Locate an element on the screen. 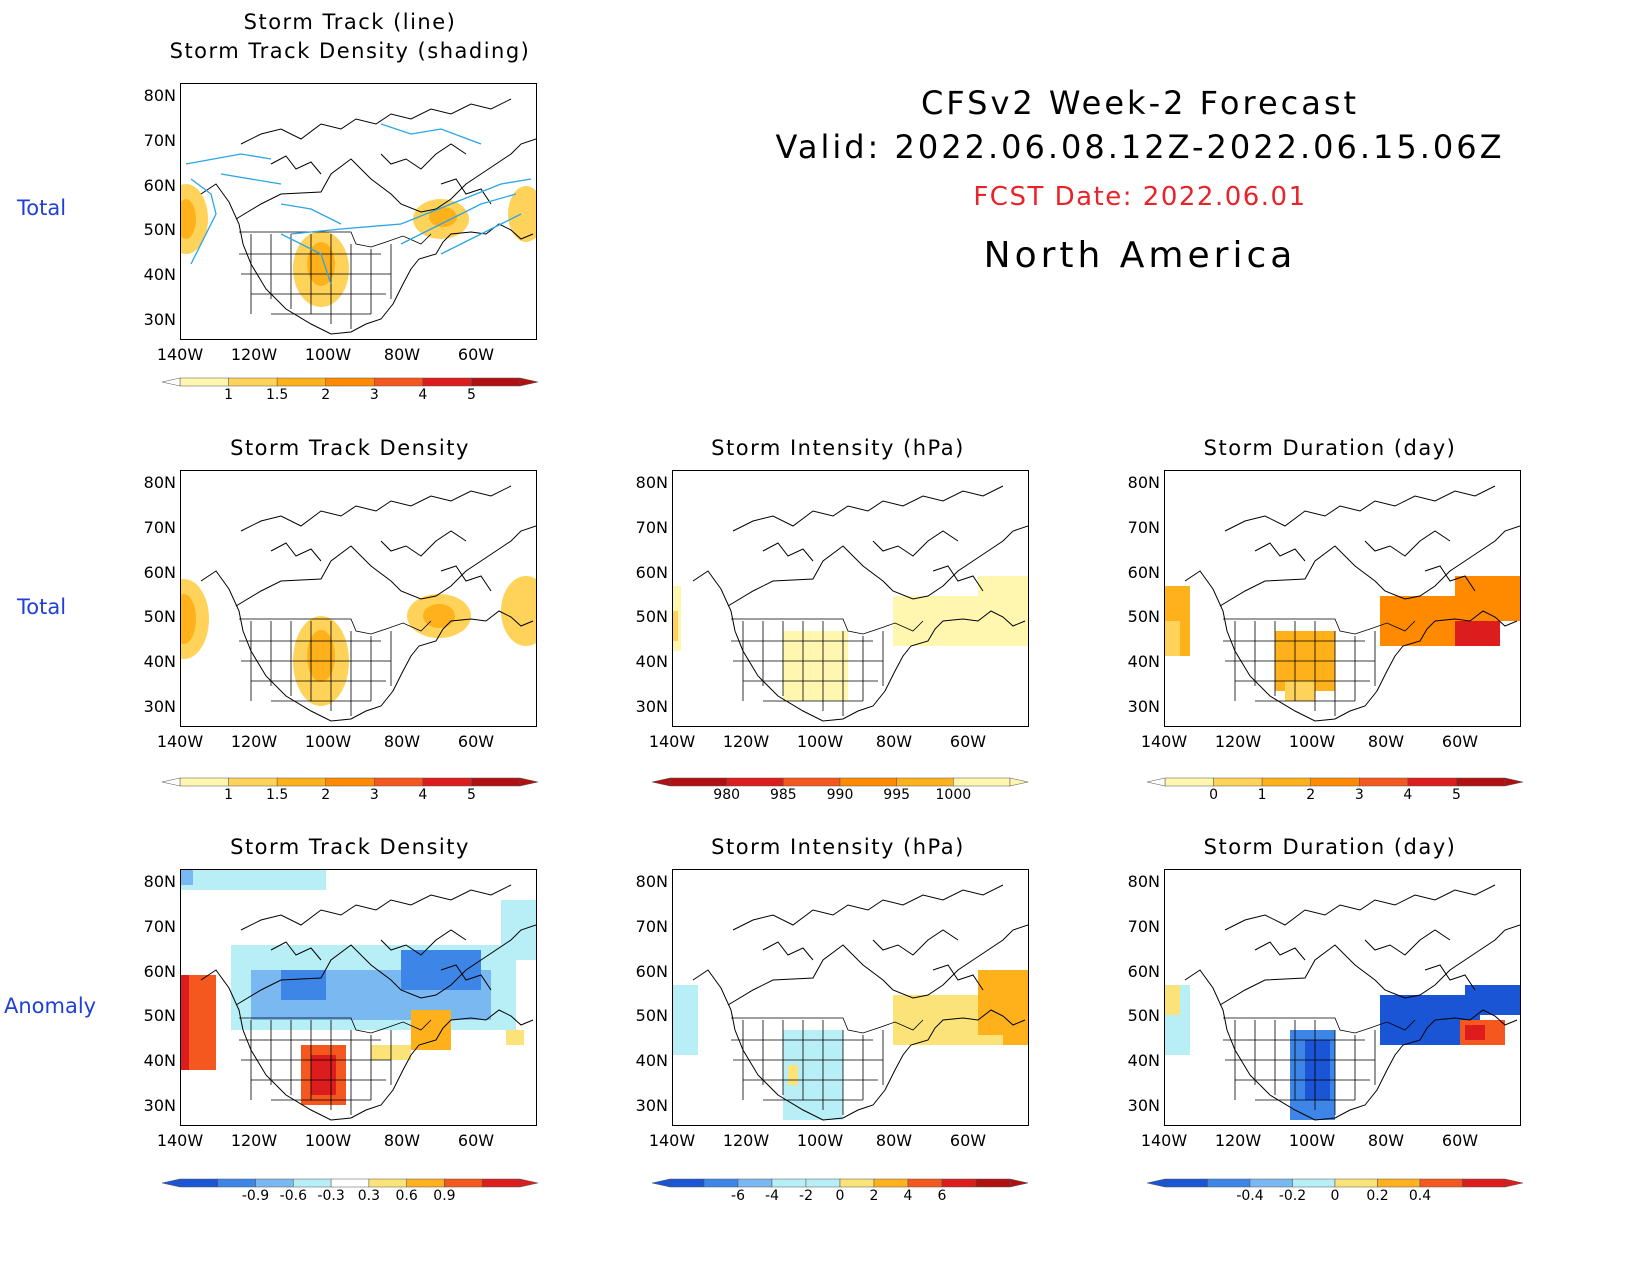 This screenshot has width=1650, height=1275. map-storm-track-total is located at coordinates (358, 211).